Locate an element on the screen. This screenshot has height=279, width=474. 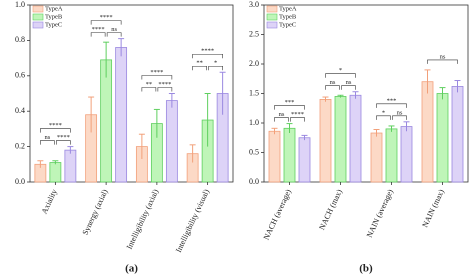
y-tick-label: 0.2 is located at coordinates (20, 145).